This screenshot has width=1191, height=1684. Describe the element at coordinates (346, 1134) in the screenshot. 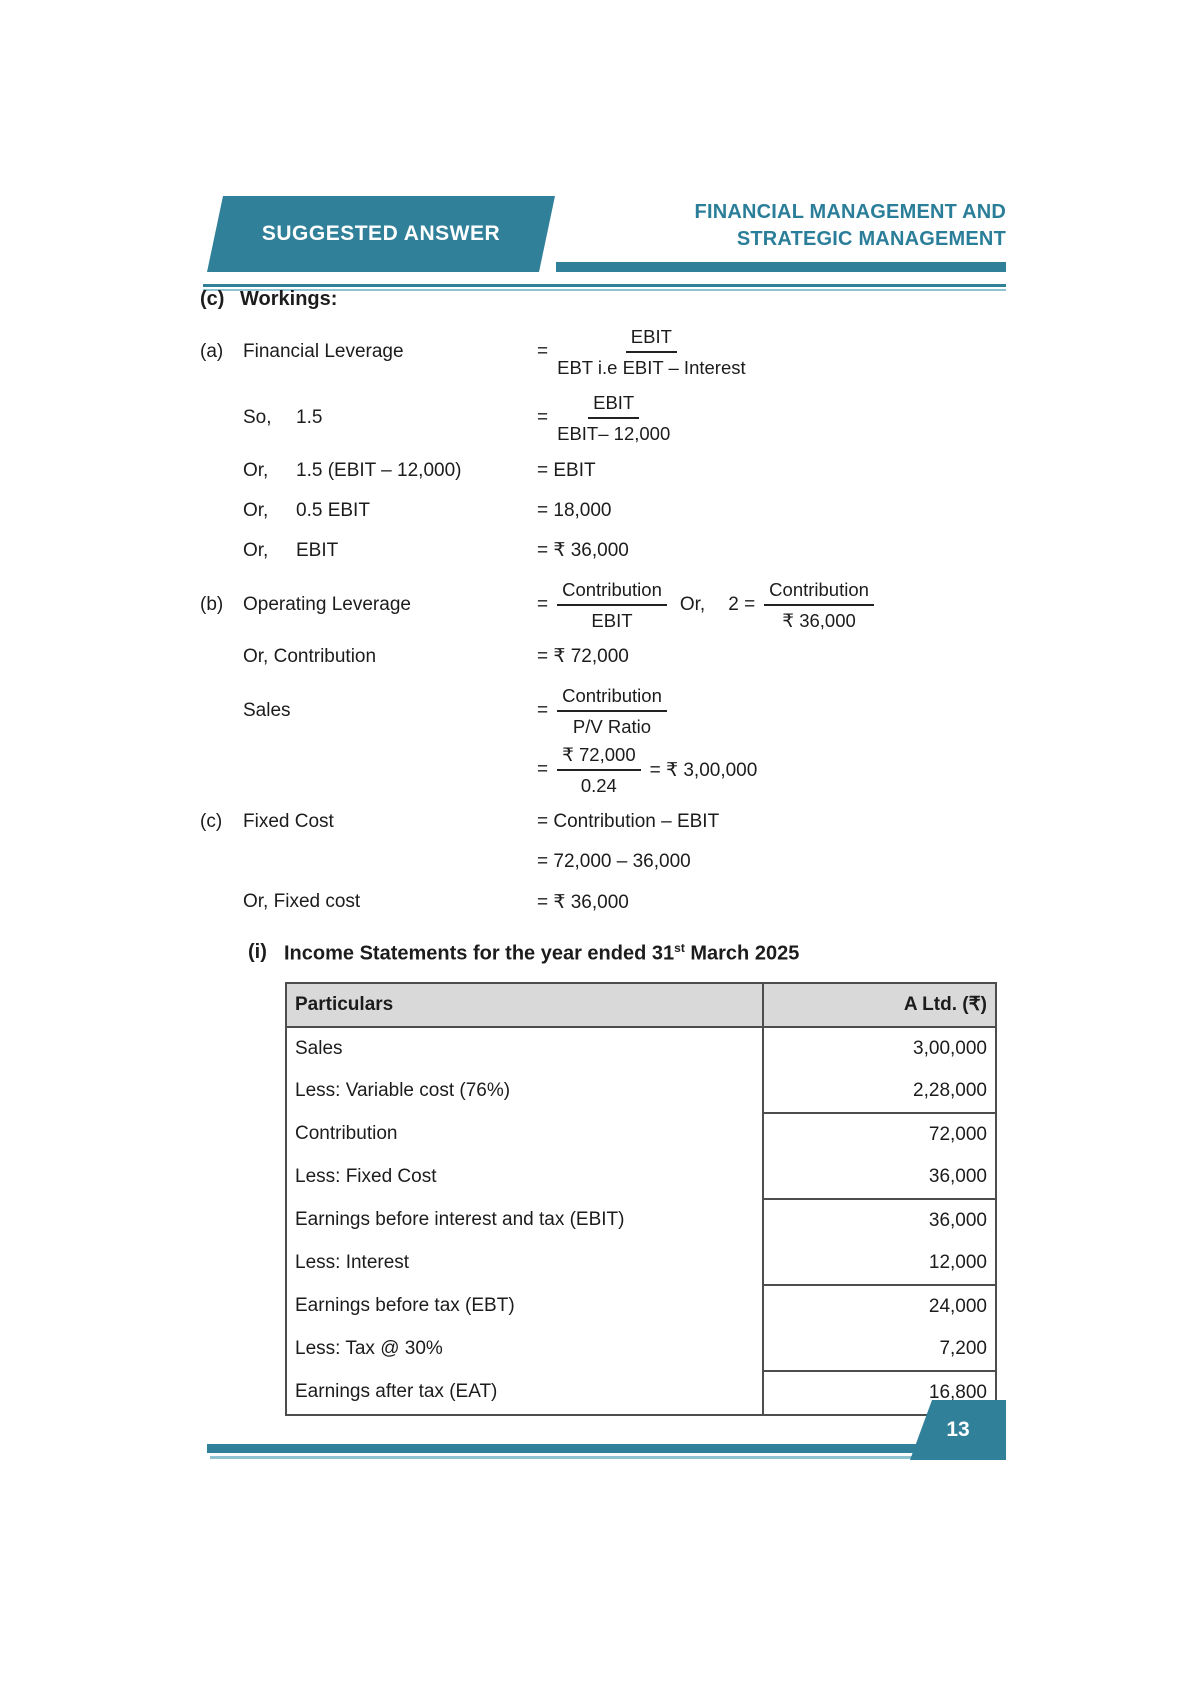

I see `particulars-cell: Contribution` at that location.